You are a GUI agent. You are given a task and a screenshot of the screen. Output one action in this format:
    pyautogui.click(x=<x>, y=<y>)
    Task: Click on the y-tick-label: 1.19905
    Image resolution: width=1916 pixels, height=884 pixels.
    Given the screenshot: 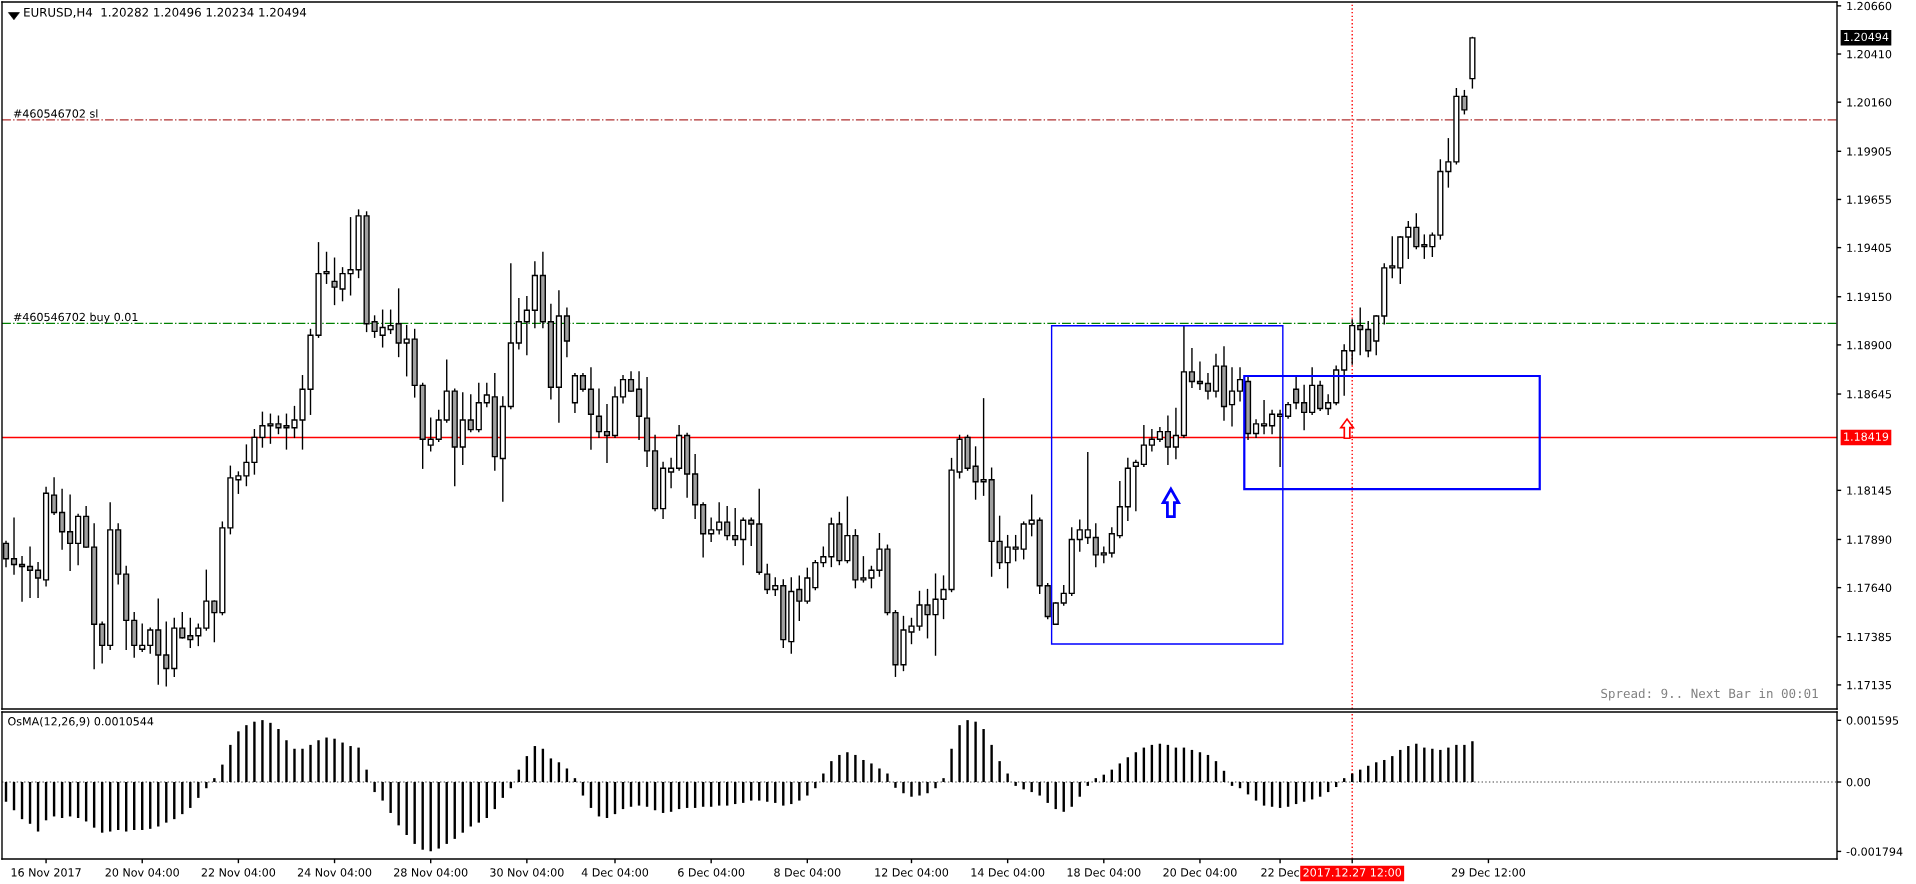 What is the action you would take?
    pyautogui.click(x=1869, y=151)
    